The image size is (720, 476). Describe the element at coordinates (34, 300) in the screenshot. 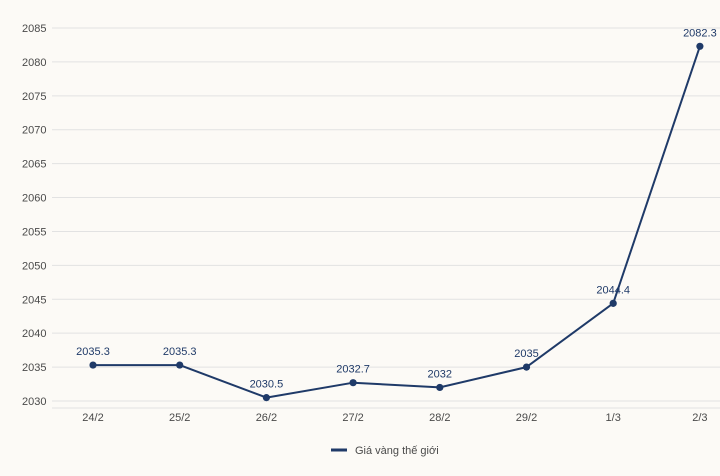

I see `y-tick-label: 2045` at that location.